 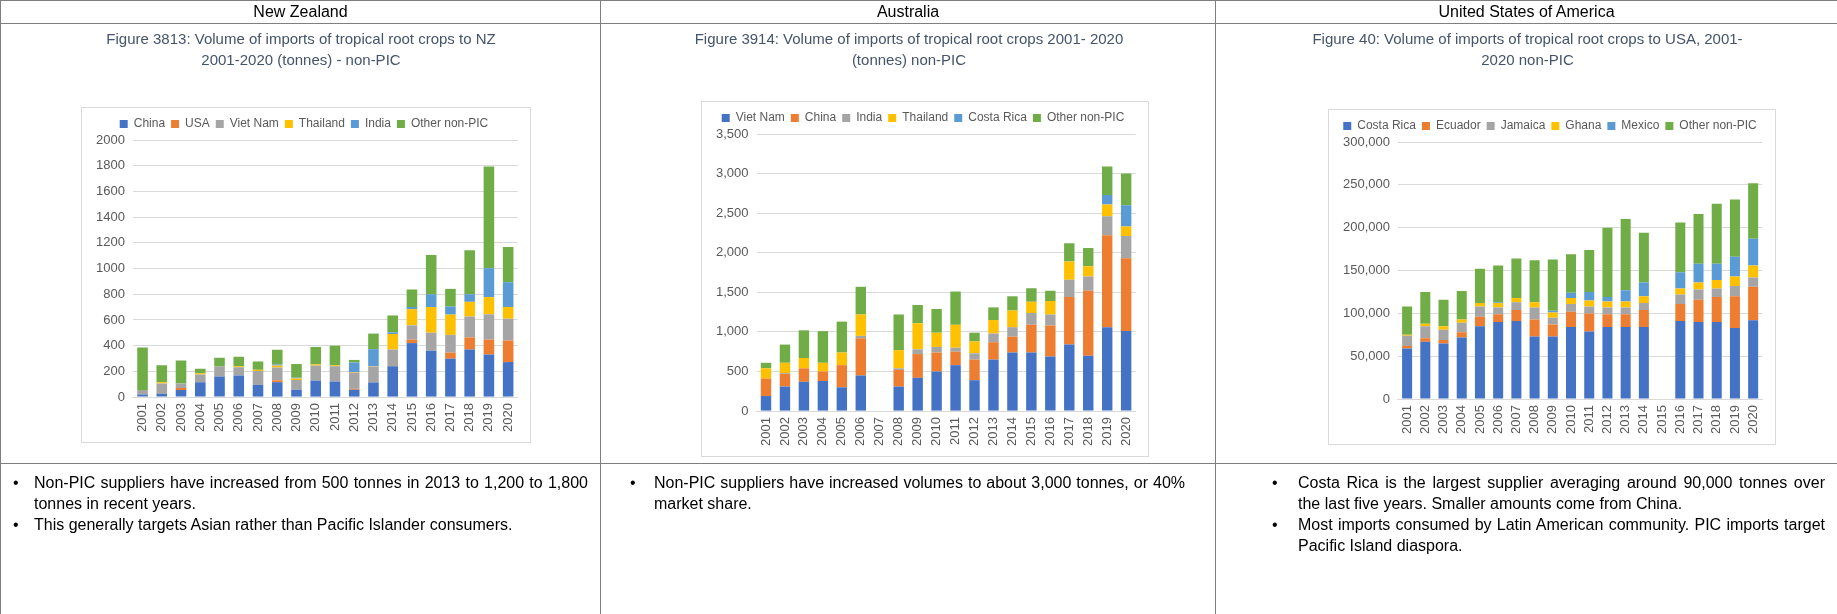 What do you see at coordinates (1458, 125) in the screenshot?
I see `legend-label: Ecuador` at bounding box center [1458, 125].